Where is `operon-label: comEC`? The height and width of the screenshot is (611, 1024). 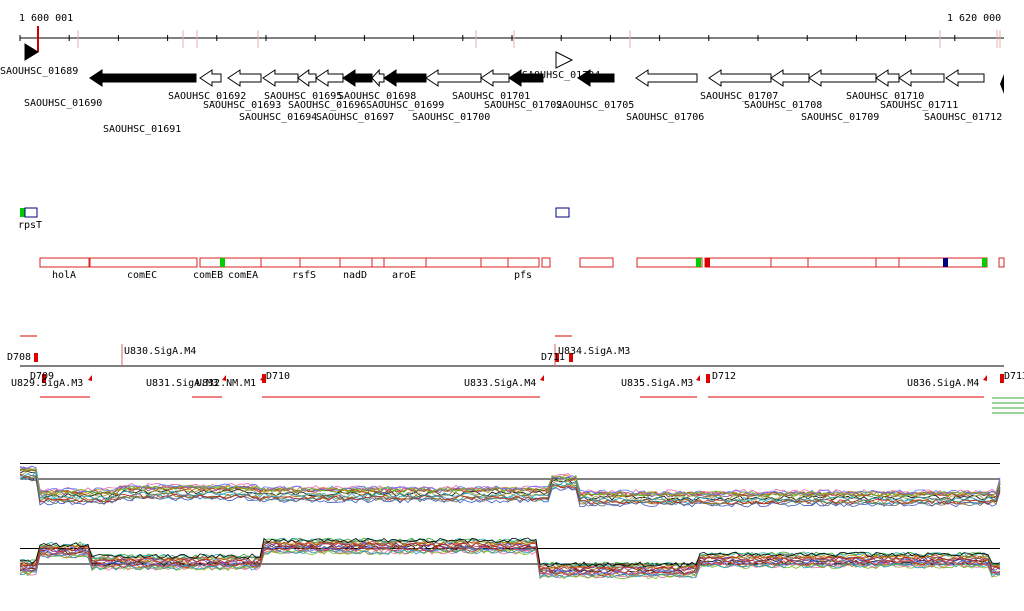
operon-label: comEC is located at coordinates (142, 275).